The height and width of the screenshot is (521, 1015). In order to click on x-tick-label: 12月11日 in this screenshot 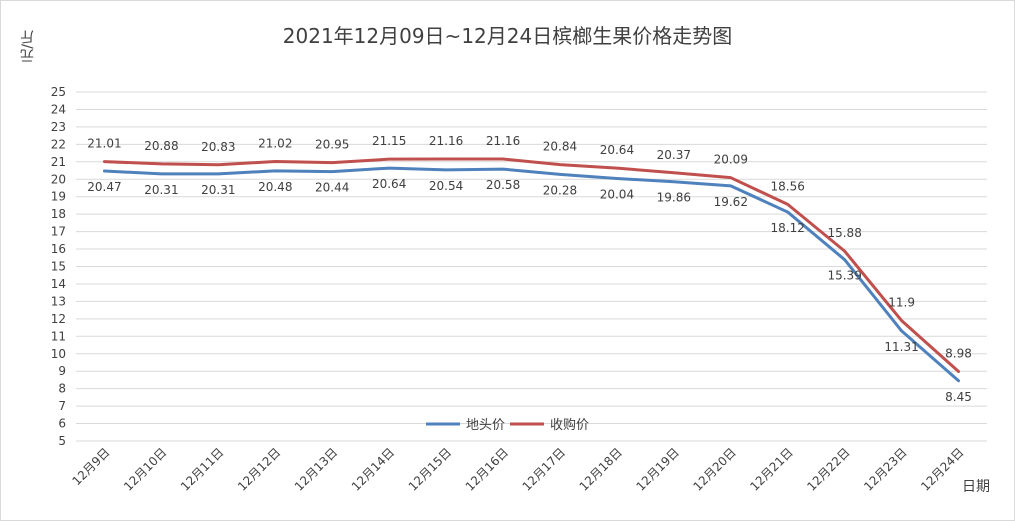, I will do `click(202, 469)`.